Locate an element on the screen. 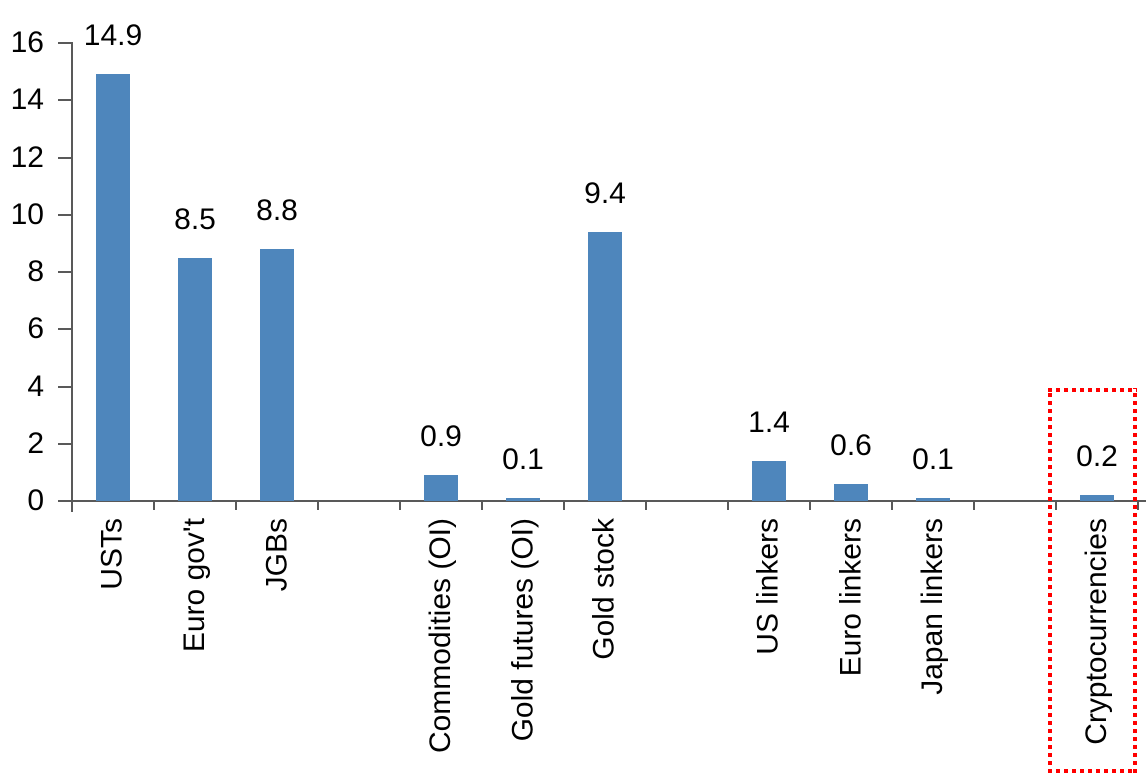 The height and width of the screenshot is (780, 1146). highlight-box-bottom-edge is located at coordinates (1092, 771).